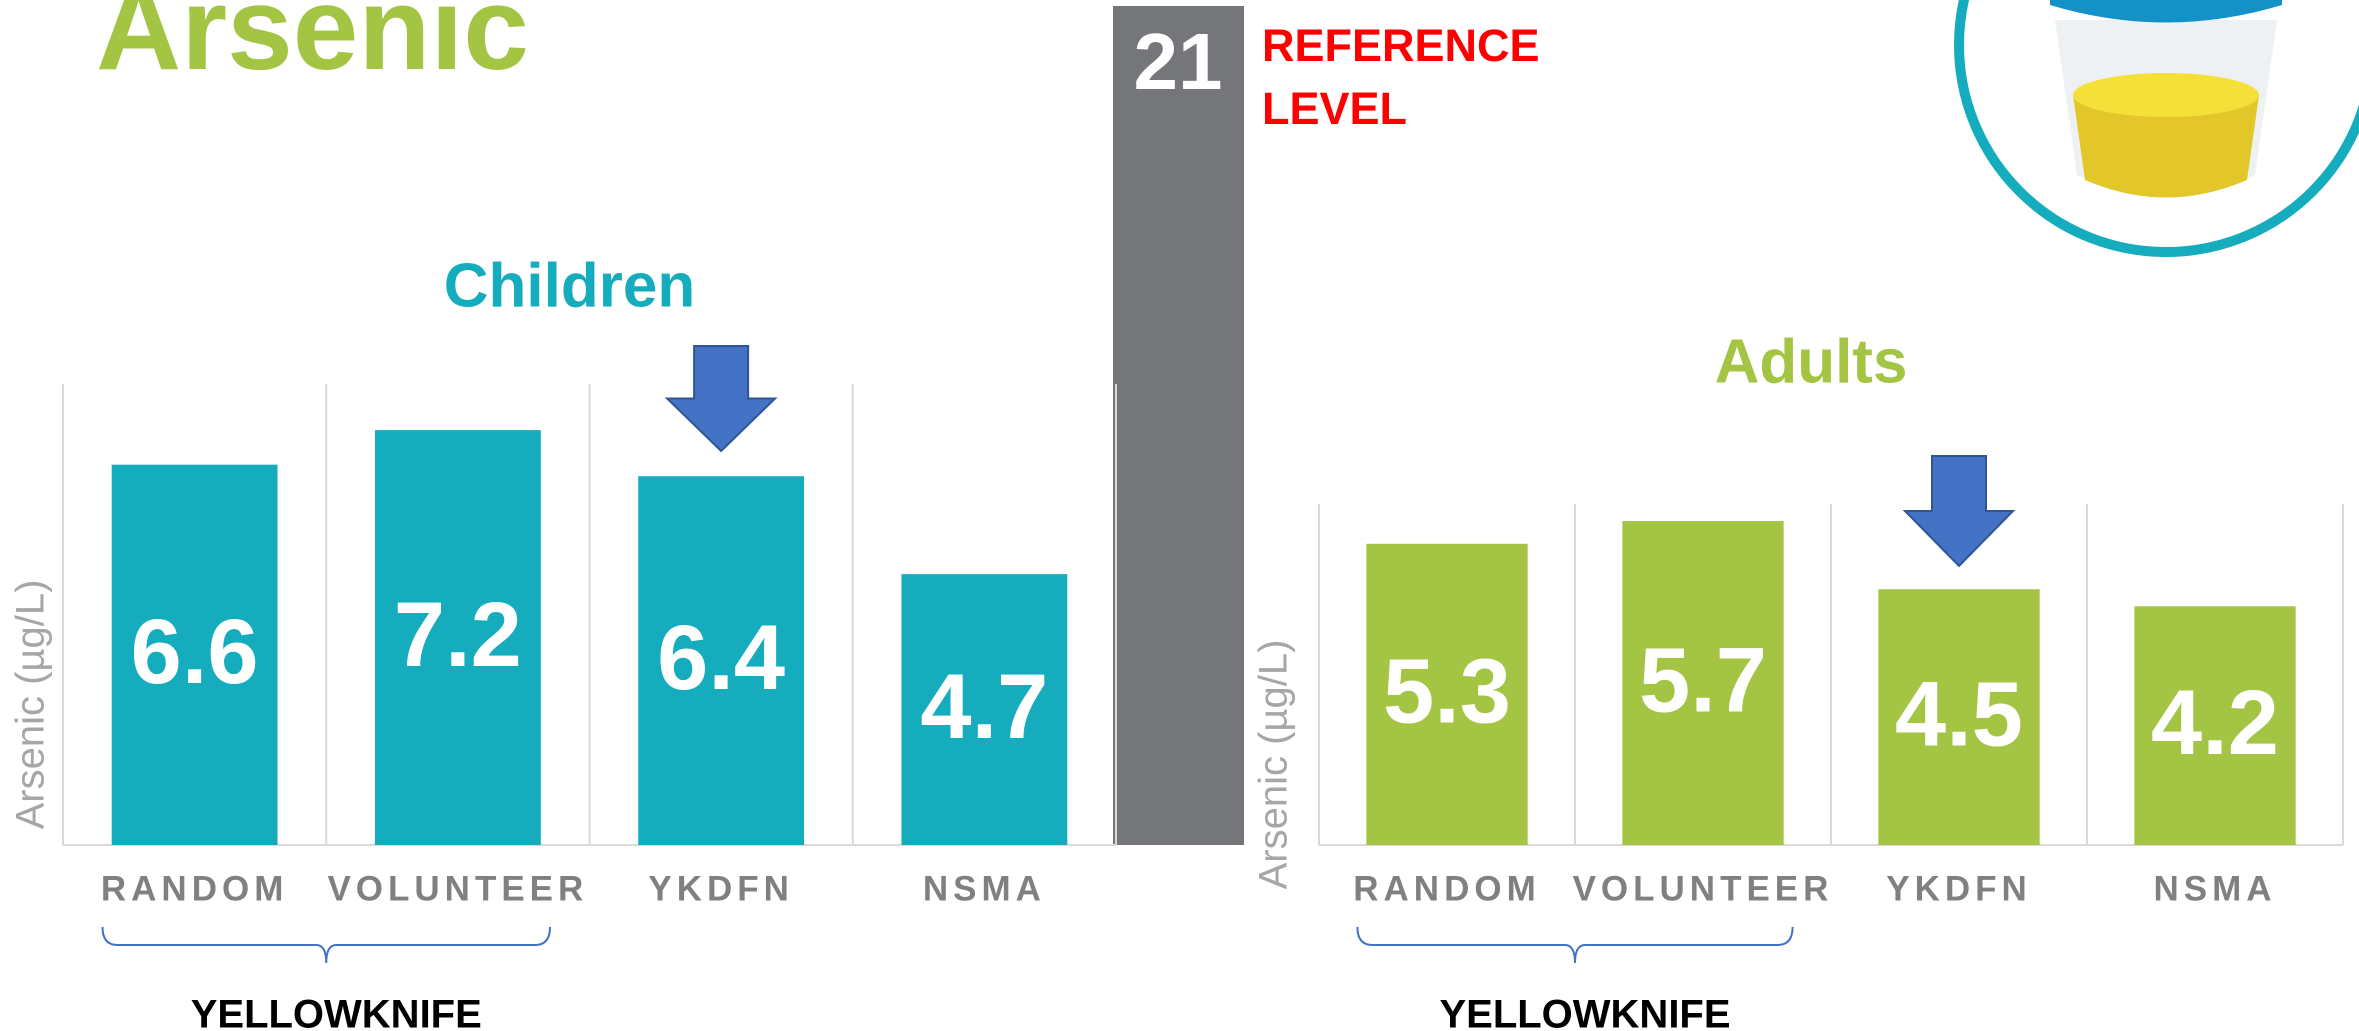  I want to click on value-label: 6.6, so click(195, 652).